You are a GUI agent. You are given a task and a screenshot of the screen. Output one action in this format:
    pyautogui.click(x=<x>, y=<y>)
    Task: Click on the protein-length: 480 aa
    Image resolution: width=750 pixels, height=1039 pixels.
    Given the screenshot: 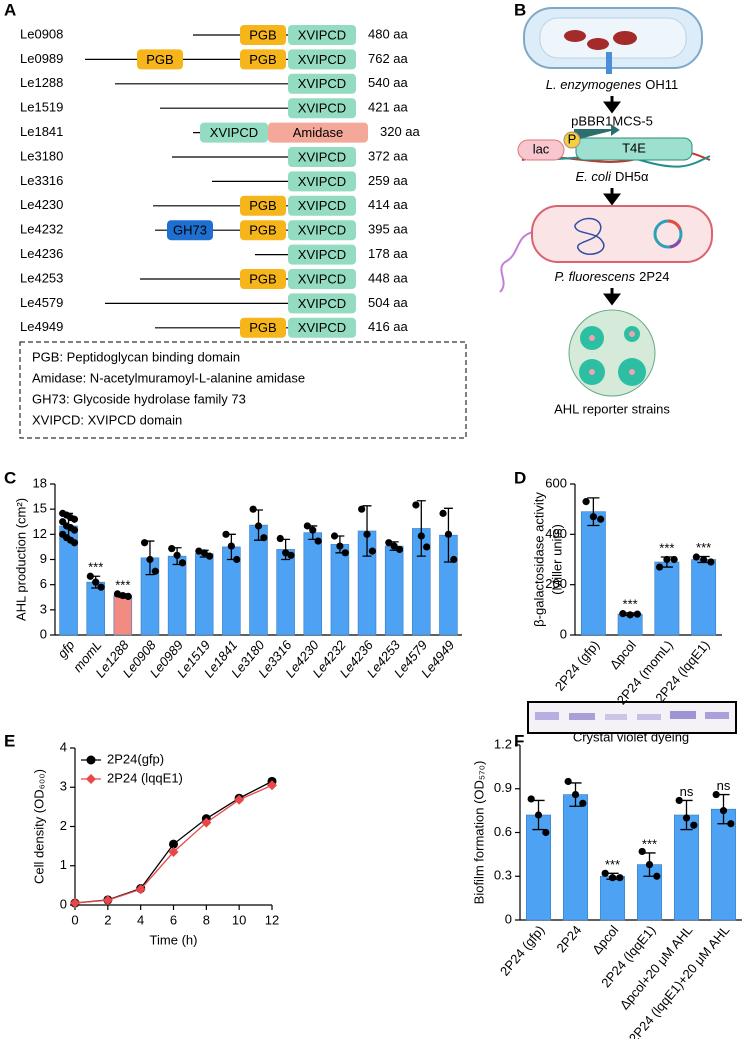 What is the action you would take?
    pyautogui.click(x=388, y=33)
    